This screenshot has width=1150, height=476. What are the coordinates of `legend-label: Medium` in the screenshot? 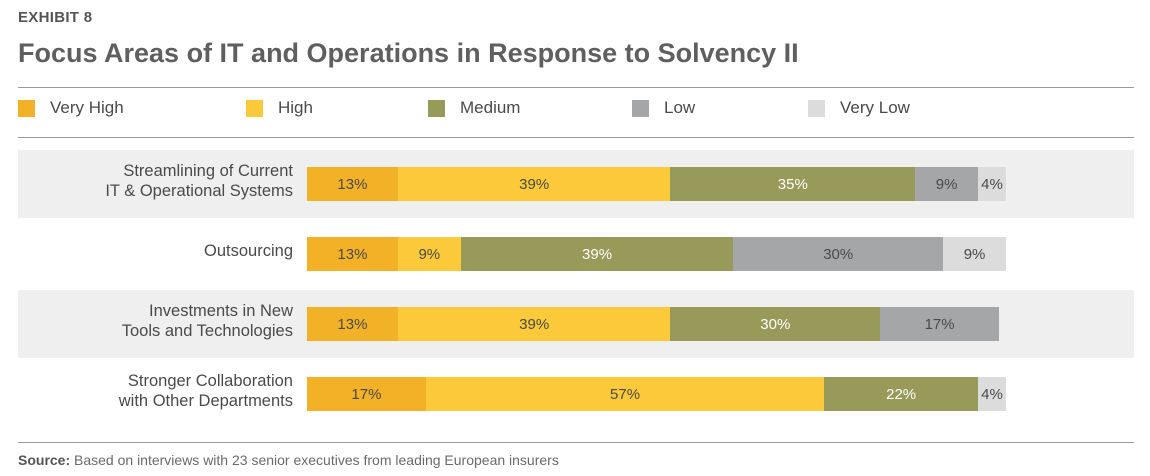 It's located at (490, 107).